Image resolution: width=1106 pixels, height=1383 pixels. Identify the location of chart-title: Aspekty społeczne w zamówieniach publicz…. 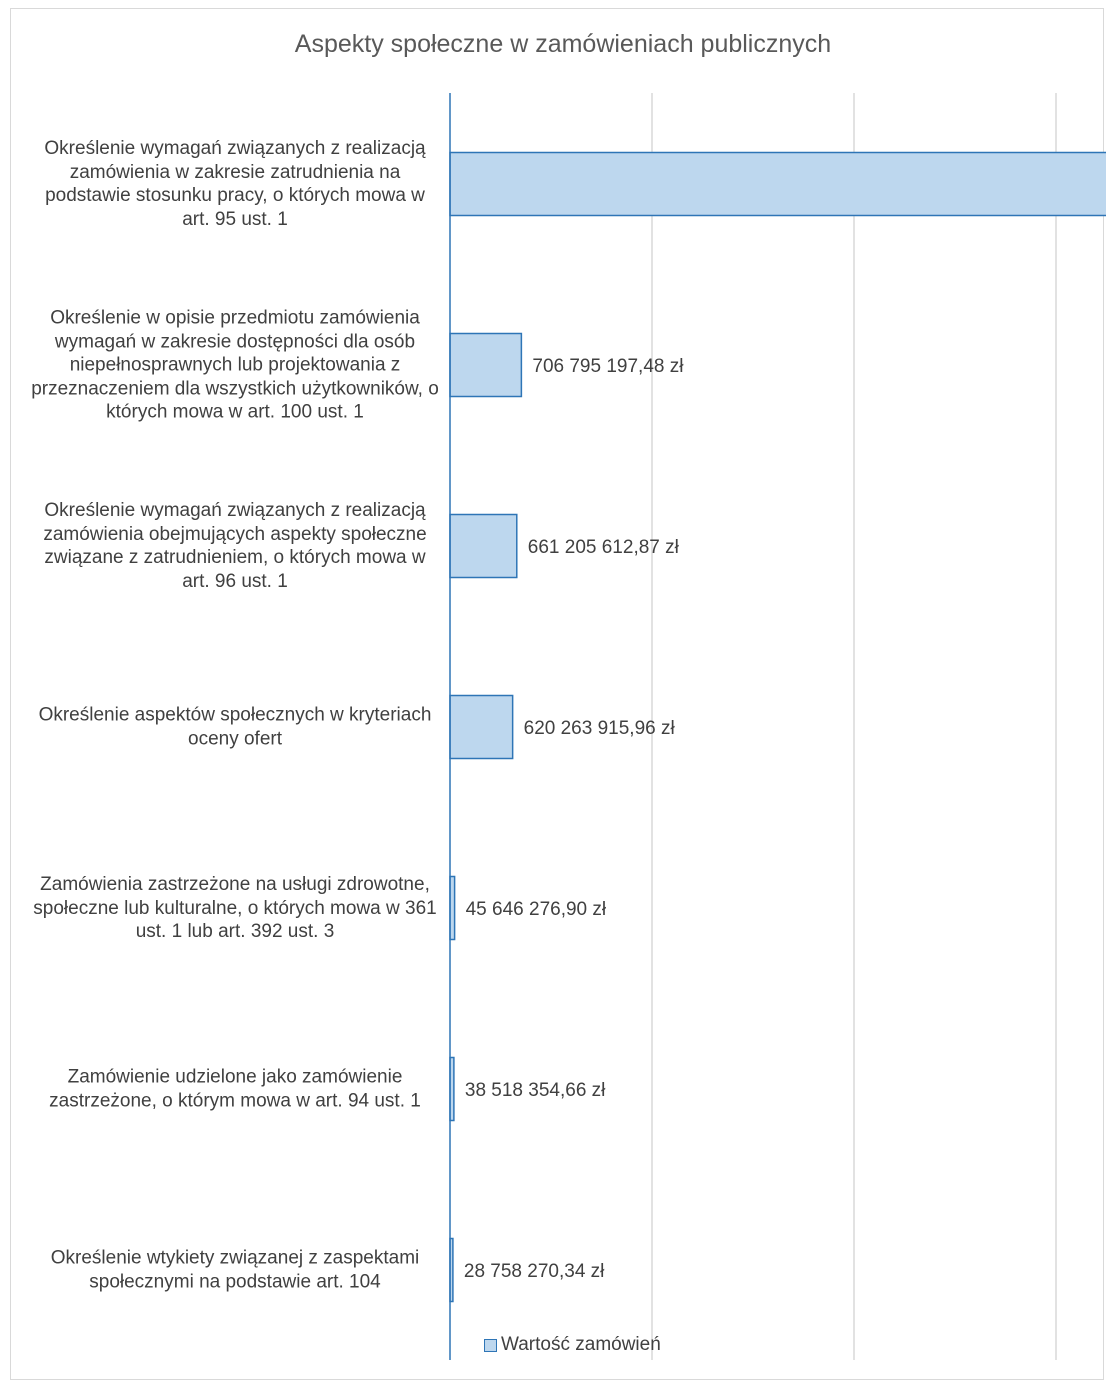
(563, 44).